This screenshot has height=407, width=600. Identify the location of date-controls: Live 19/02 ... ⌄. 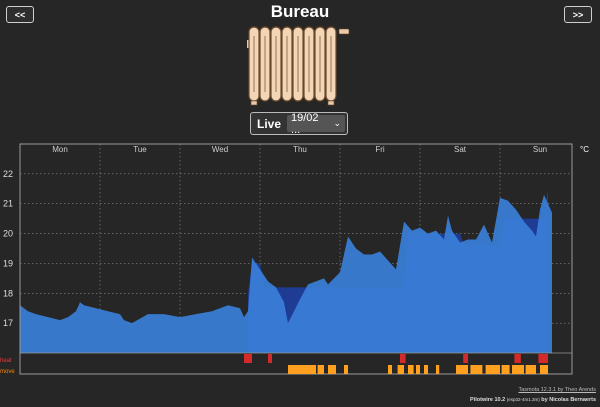
(299, 123).